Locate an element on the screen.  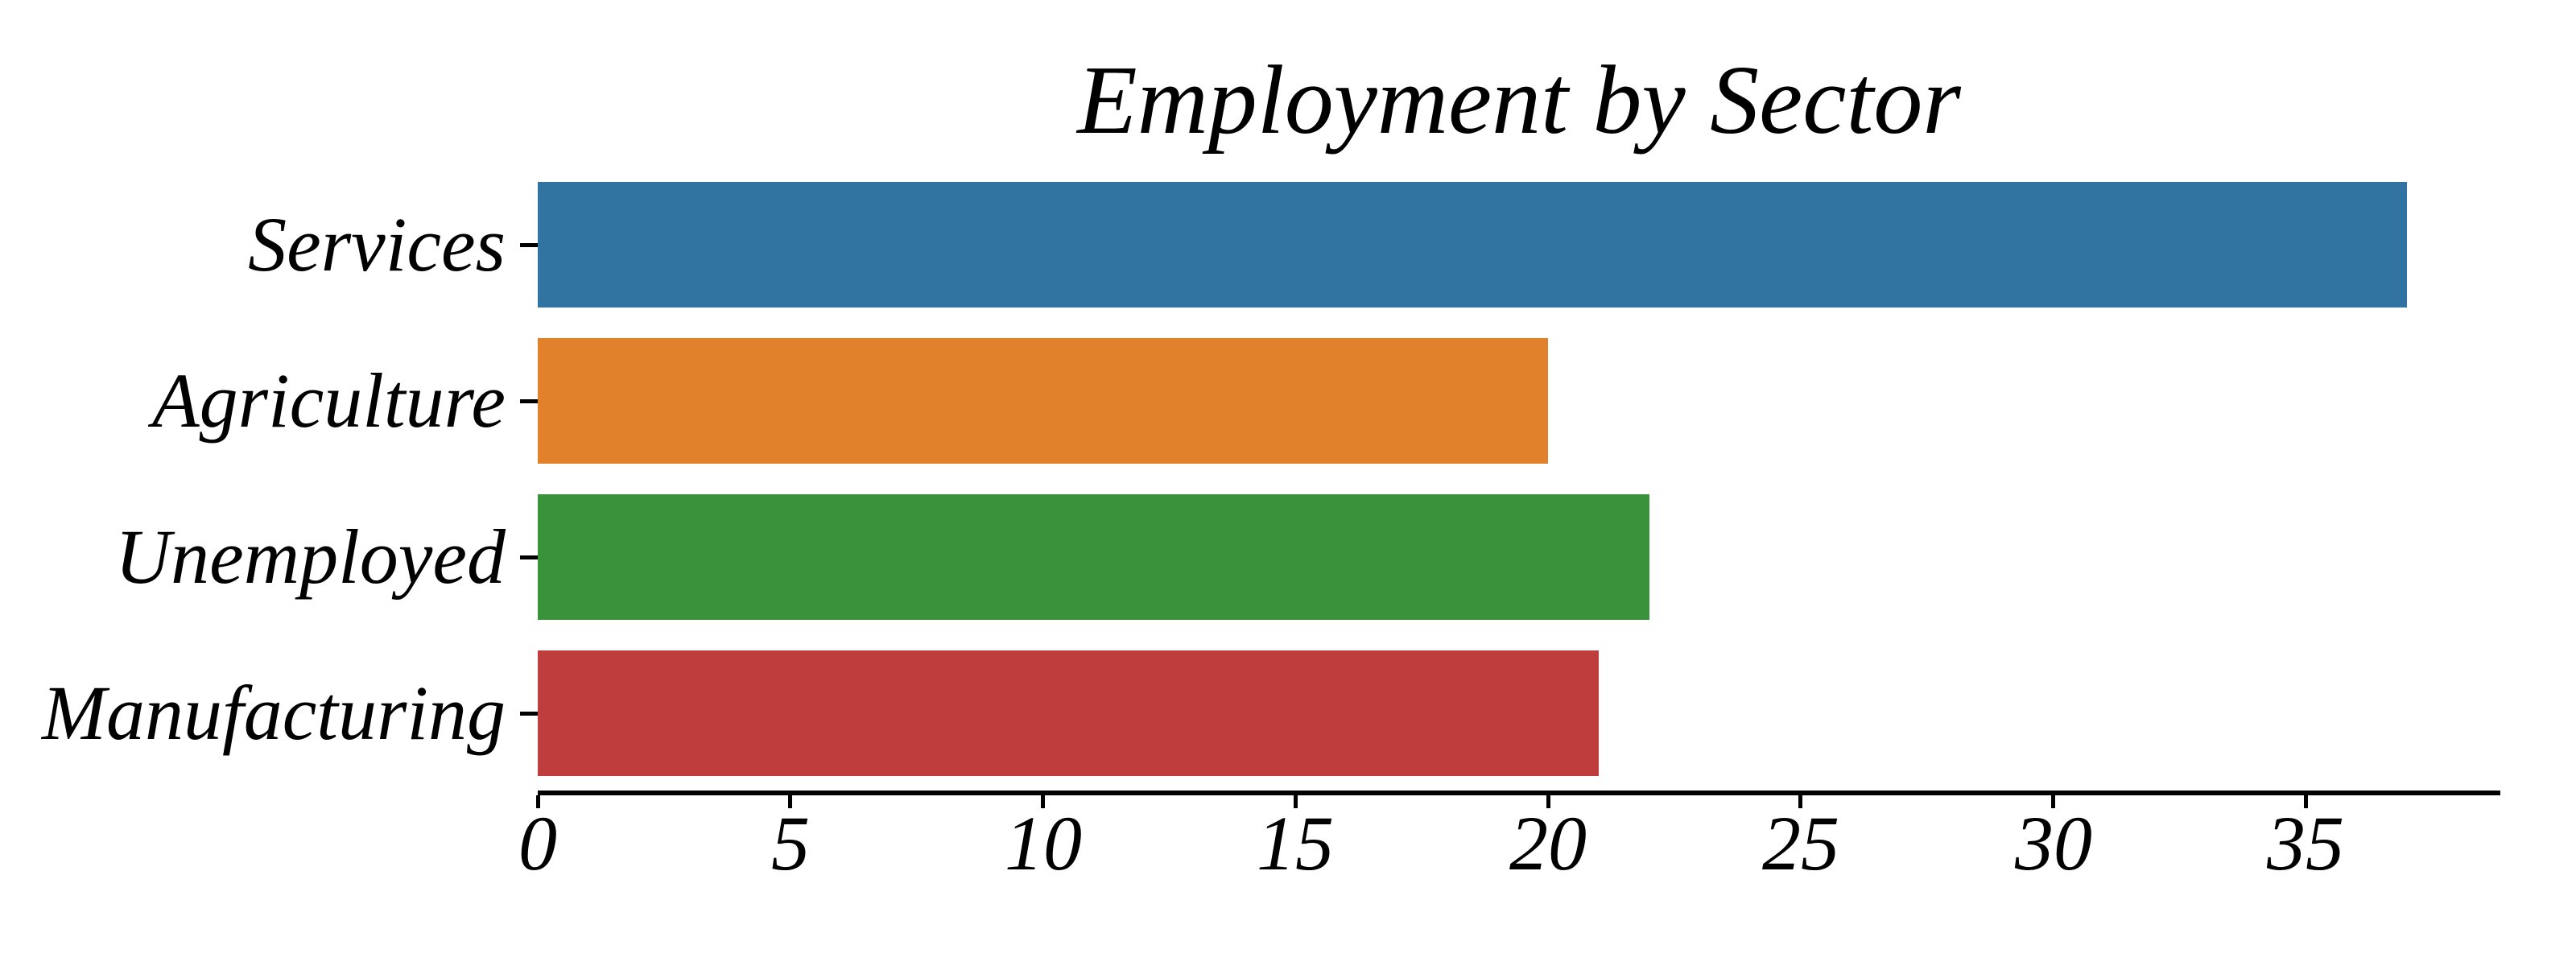
bar-unemployed is located at coordinates (1093, 557).